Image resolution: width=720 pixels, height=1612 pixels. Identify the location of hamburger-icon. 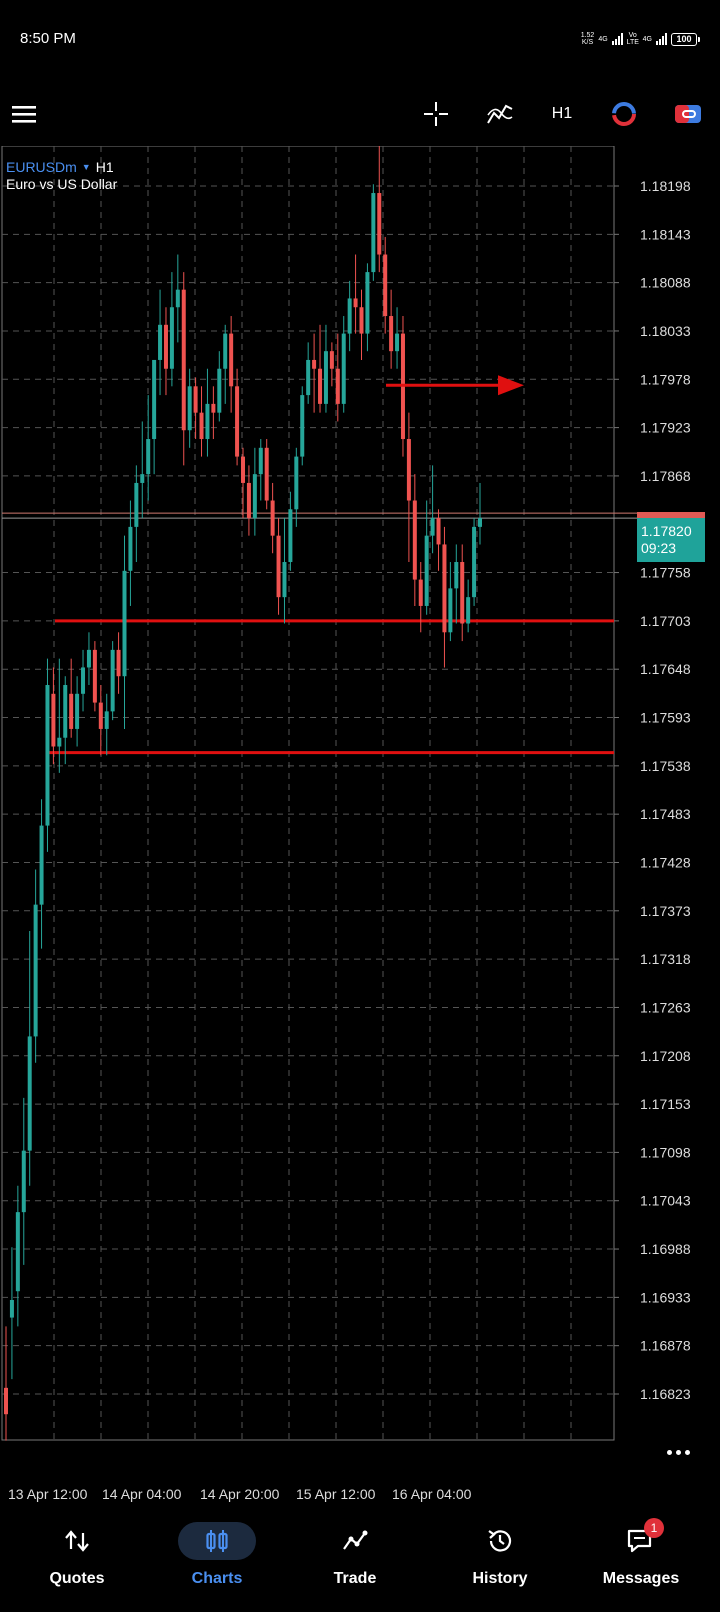
(24, 114).